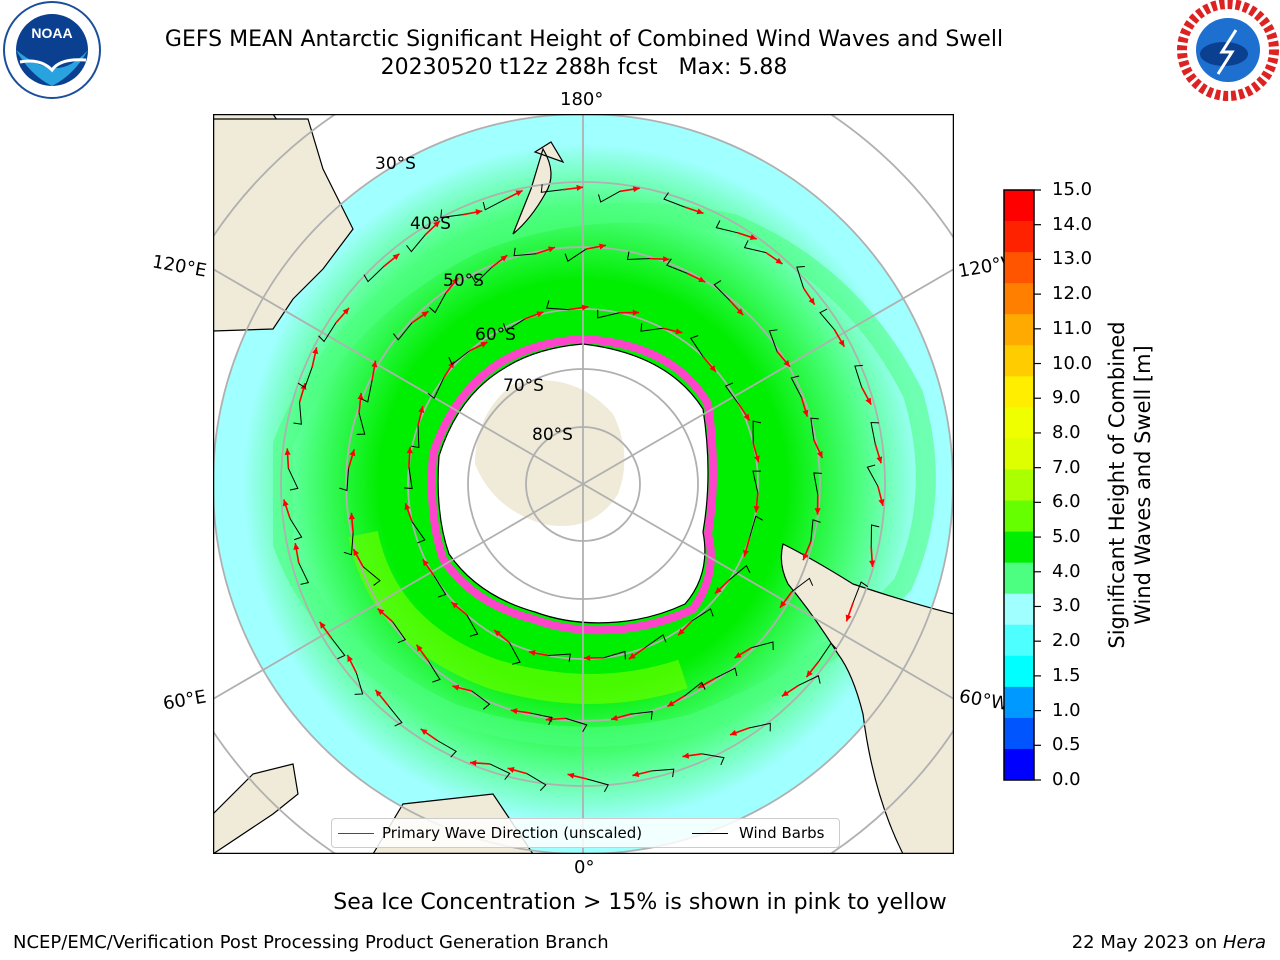 Image resolution: width=1280 pixels, height=960 pixels. I want to click on lat-label-70: 70°S, so click(523, 386).